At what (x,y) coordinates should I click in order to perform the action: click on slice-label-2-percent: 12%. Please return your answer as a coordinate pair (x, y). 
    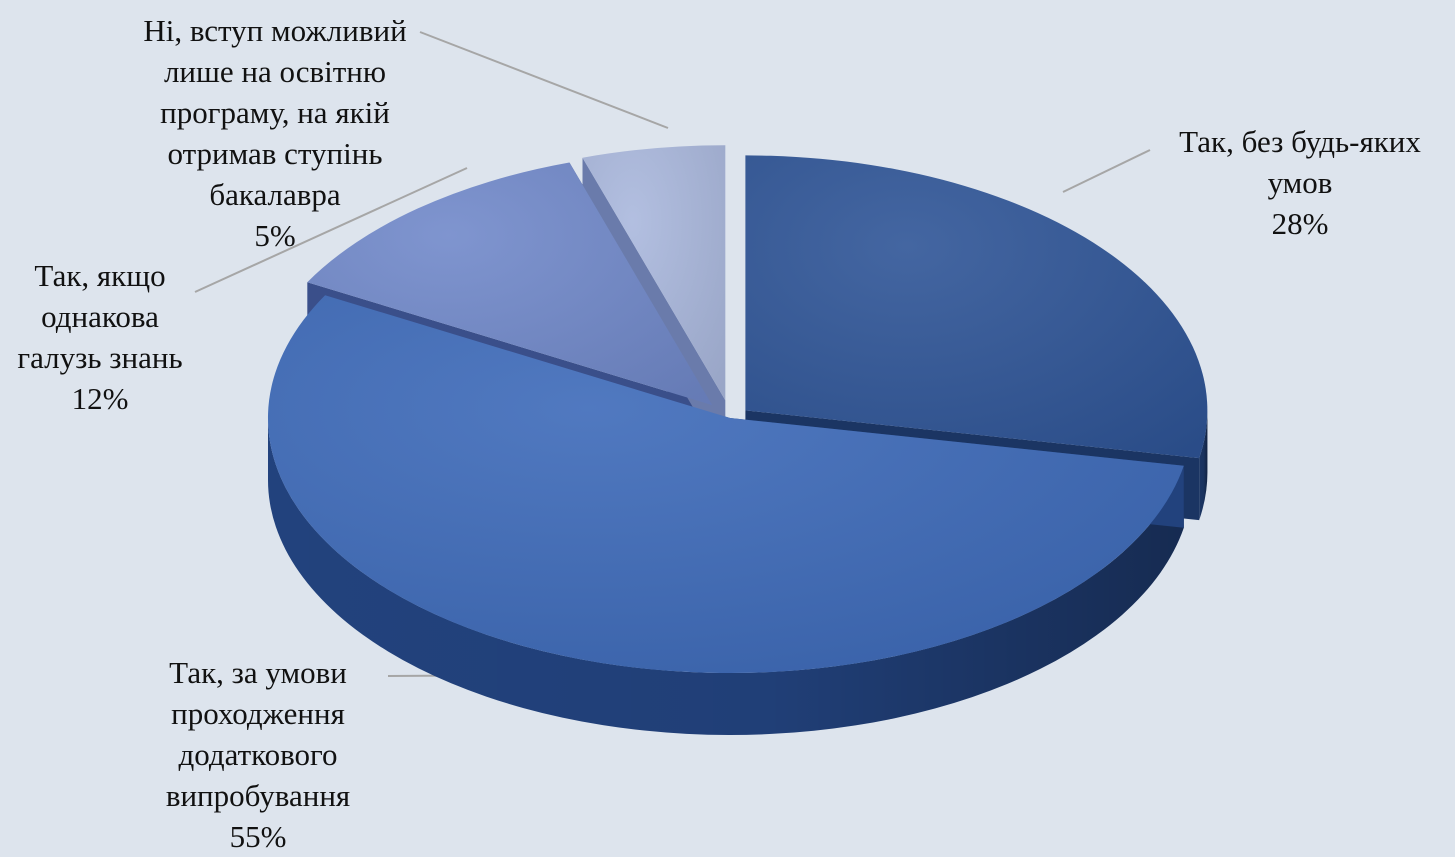
    Looking at the image, I should click on (100, 398).